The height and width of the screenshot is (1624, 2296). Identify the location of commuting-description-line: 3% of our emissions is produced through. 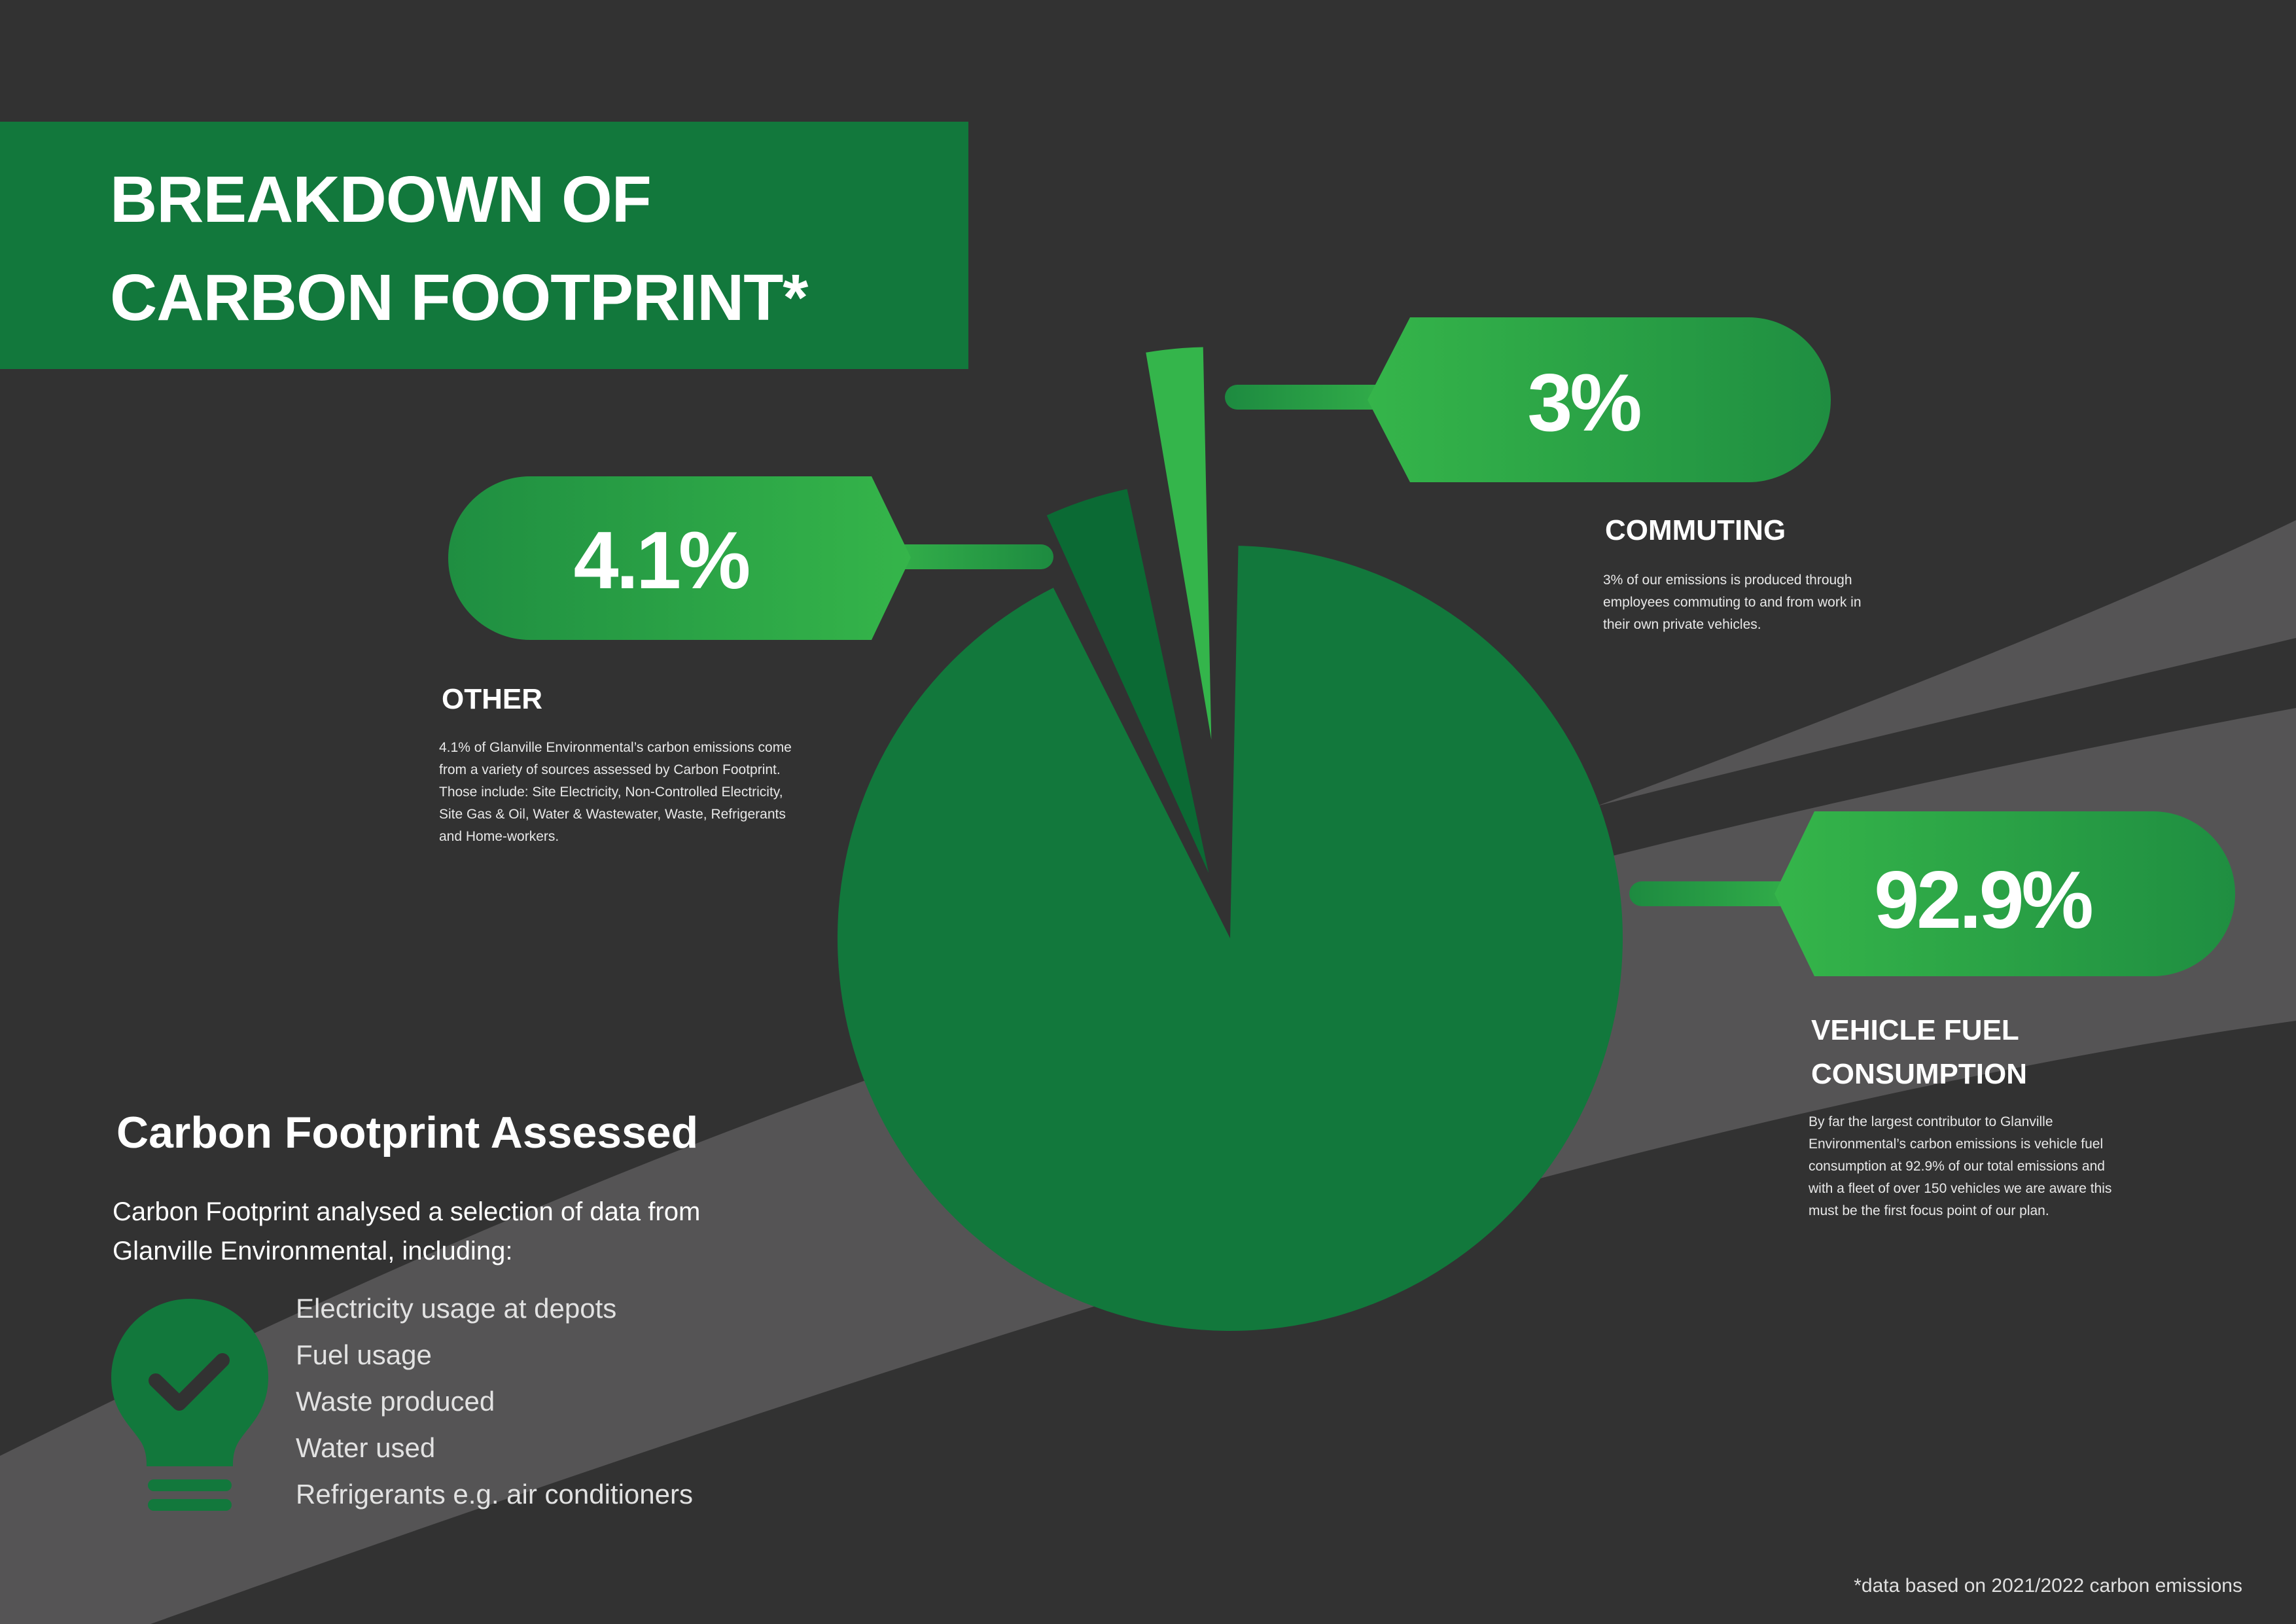
(1728, 580).